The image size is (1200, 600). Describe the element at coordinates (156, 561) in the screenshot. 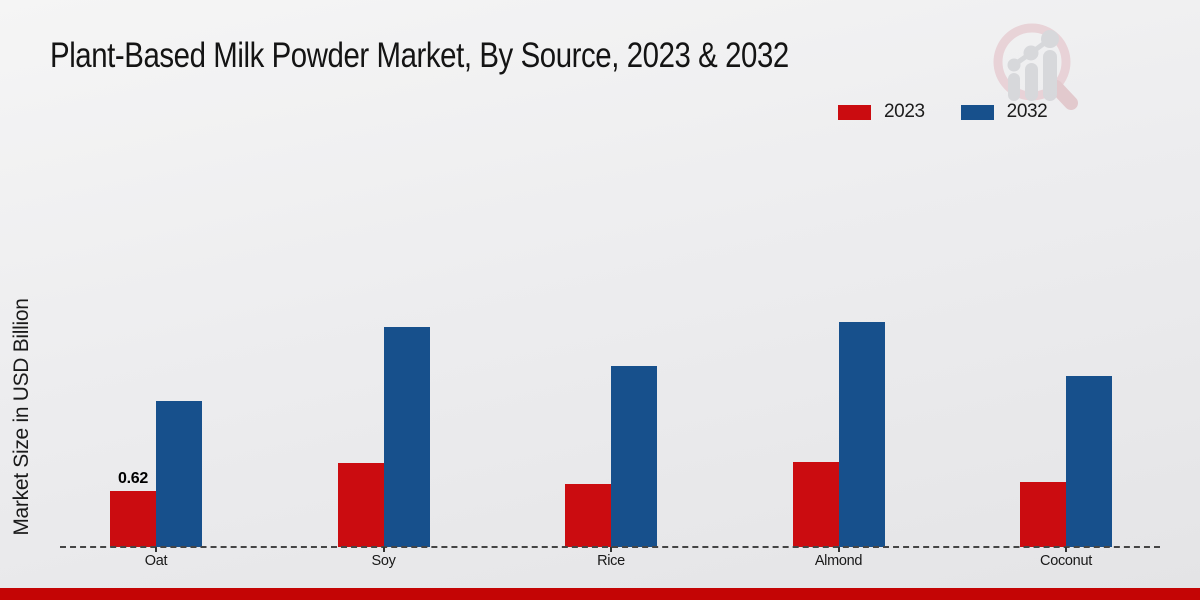

I see `category-label-oat: Oat` at that location.